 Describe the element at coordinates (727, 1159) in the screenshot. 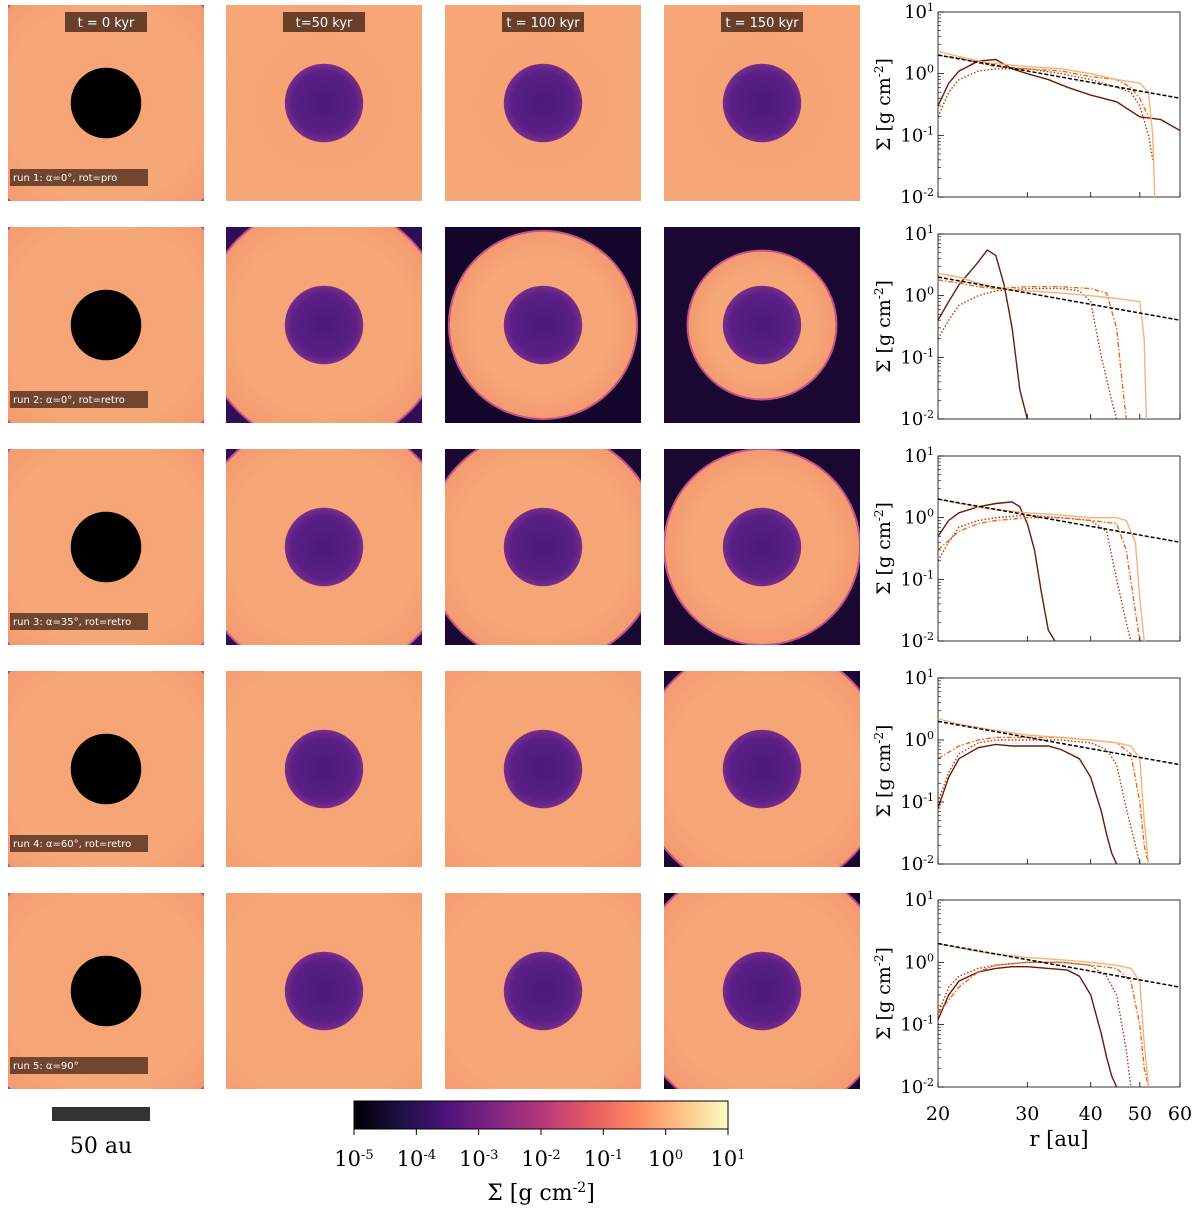

I see `colorbar-tick-label: 101` at that location.